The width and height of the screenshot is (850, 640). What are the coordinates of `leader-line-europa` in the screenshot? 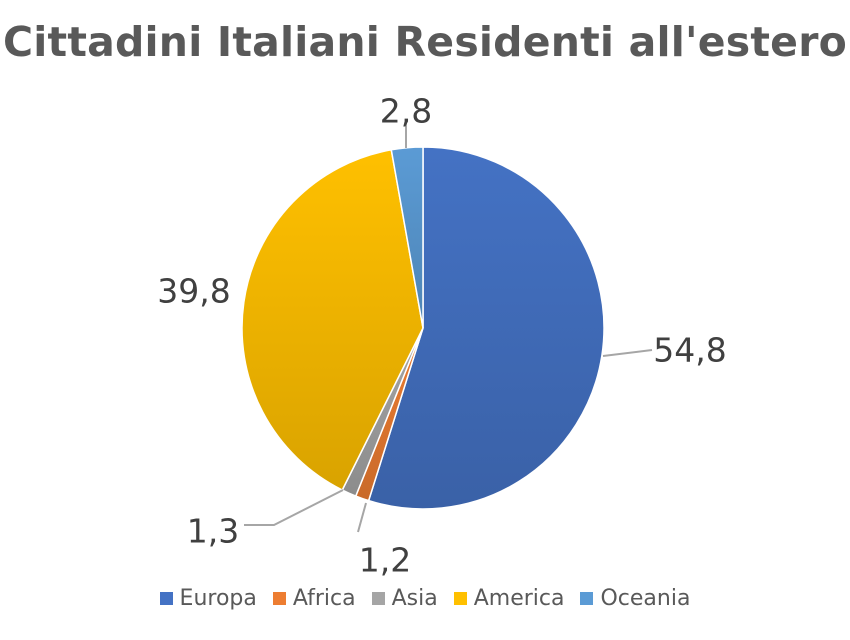 It's located at (627, 353).